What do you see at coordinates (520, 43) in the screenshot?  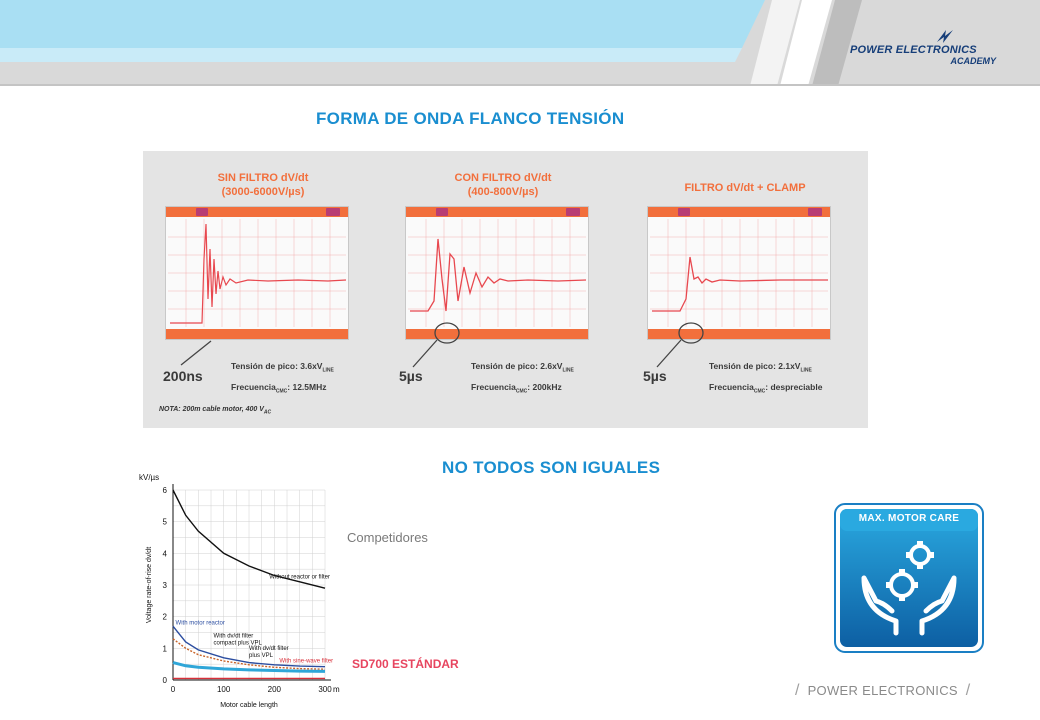 I see `header-banner` at bounding box center [520, 43].